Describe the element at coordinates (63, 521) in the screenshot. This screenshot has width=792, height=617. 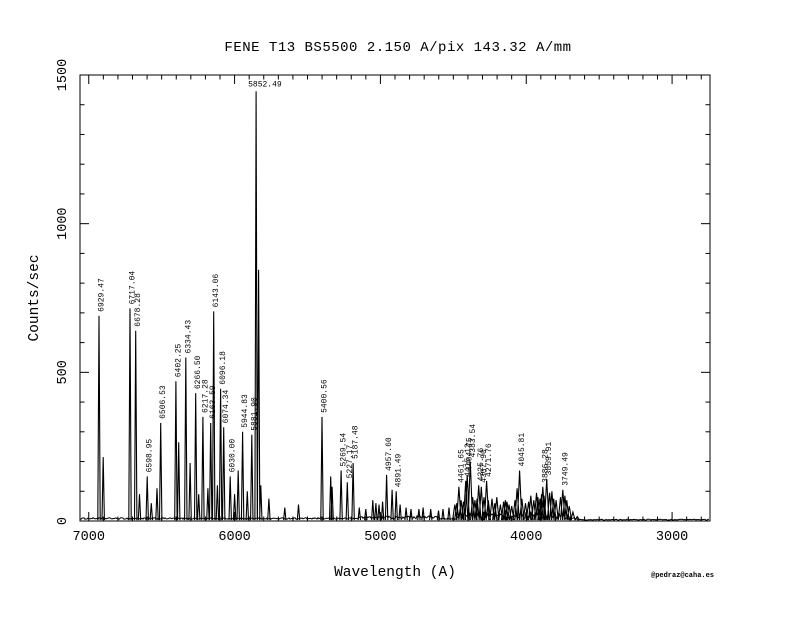
I see `y-tick-label: 0` at that location.